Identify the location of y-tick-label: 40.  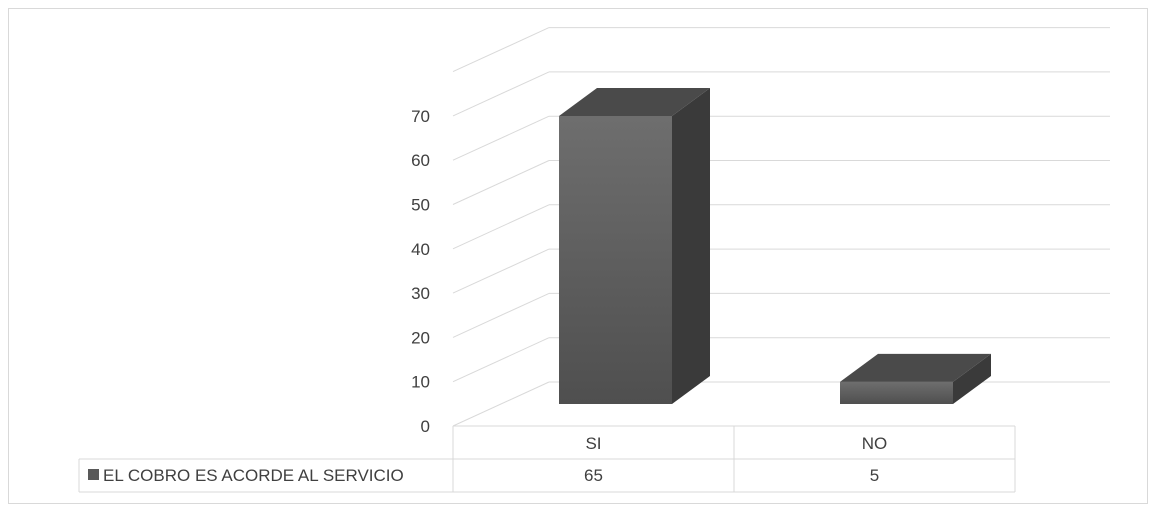
(420, 249).